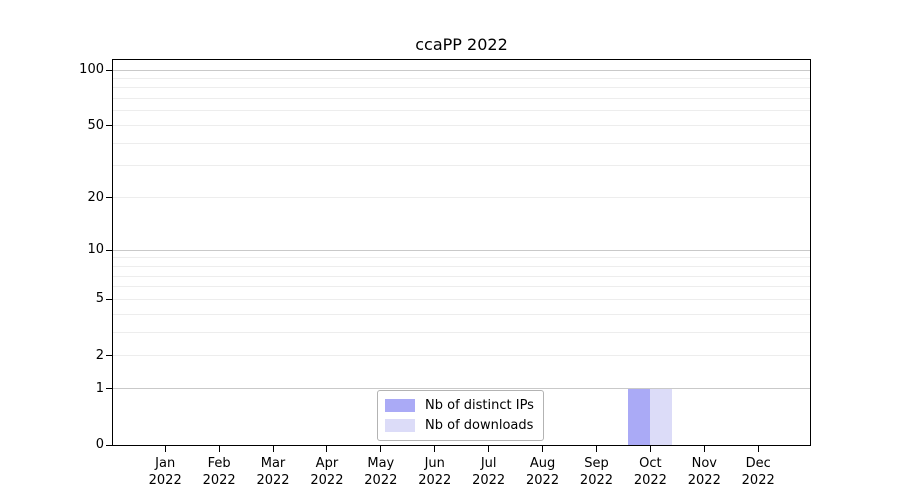 The width and height of the screenshot is (900, 500). What do you see at coordinates (650, 463) in the screenshot?
I see `x-tick-month: Oct` at bounding box center [650, 463].